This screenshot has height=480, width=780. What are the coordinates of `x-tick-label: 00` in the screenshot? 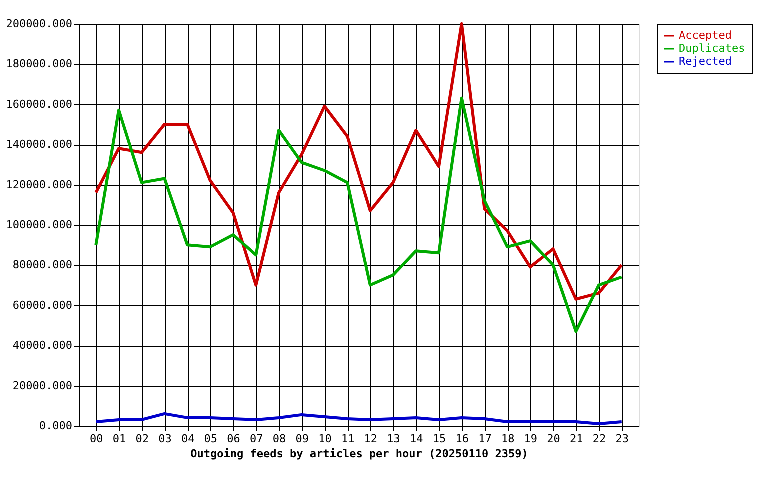 It's located at (97, 439).